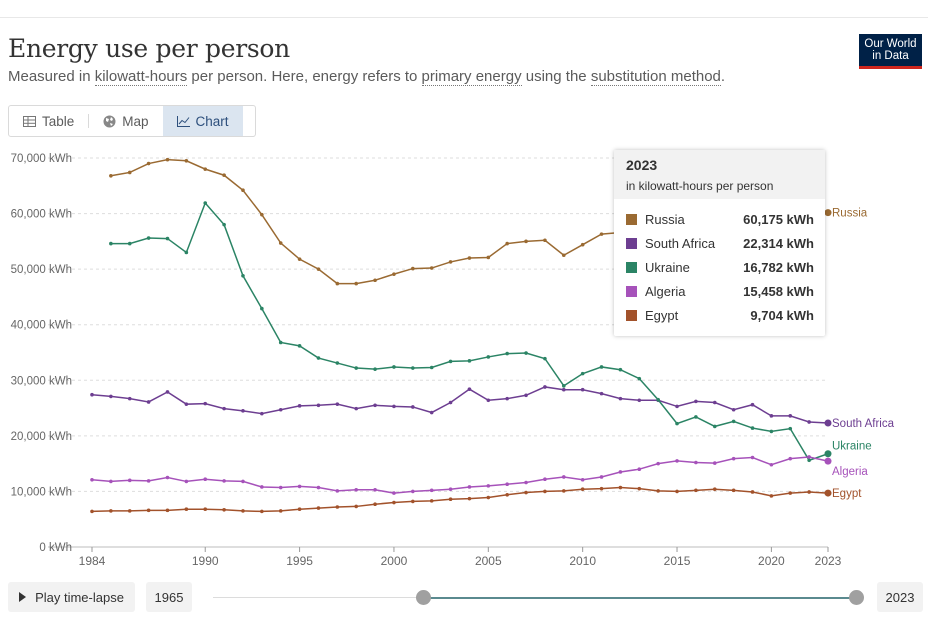 The width and height of the screenshot is (928, 618). What do you see at coordinates (423, 597) in the screenshot?
I see `timeline-start-handle` at bounding box center [423, 597].